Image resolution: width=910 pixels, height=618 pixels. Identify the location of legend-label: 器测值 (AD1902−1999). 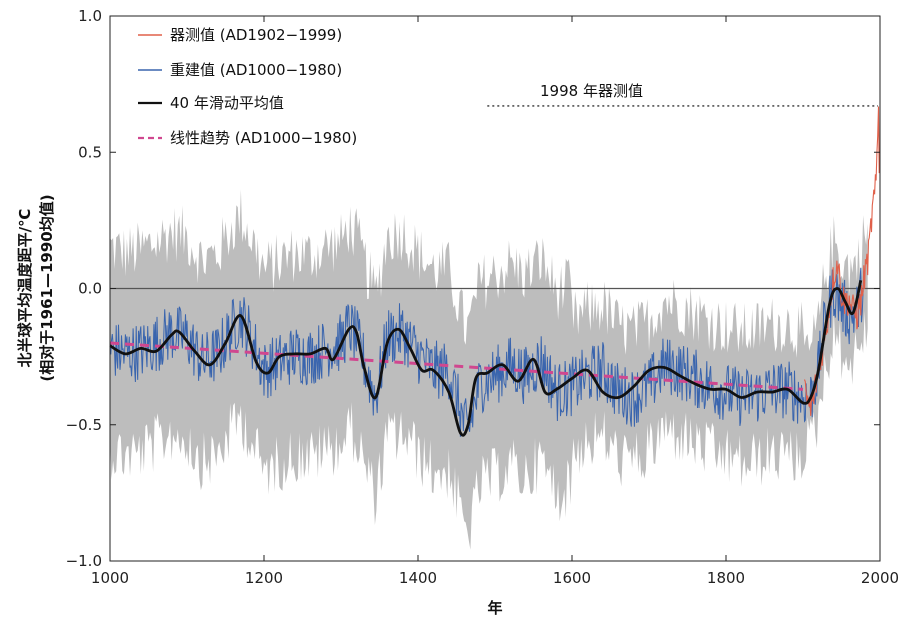
(256, 35).